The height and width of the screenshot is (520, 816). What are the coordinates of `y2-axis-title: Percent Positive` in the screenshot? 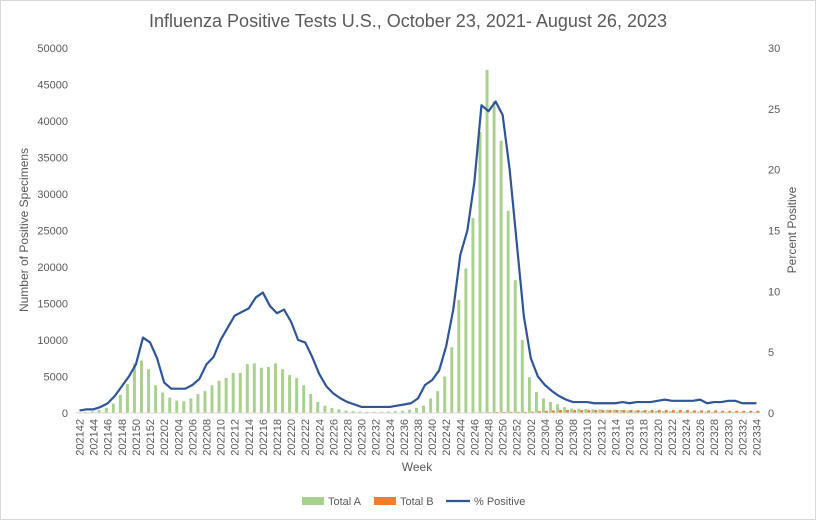 It's located at (792, 229).